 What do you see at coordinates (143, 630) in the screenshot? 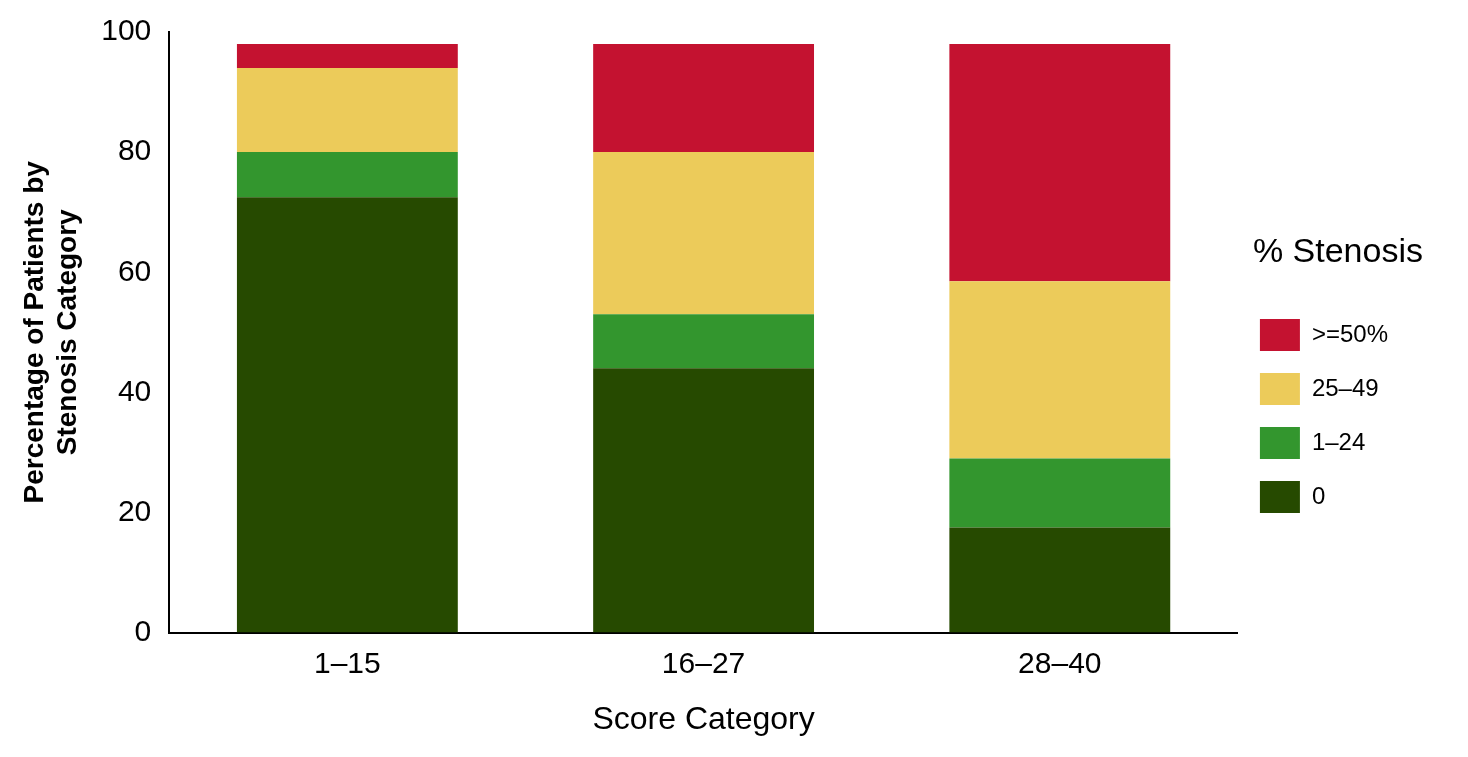
I see `y-tick-label: 0` at bounding box center [143, 630].